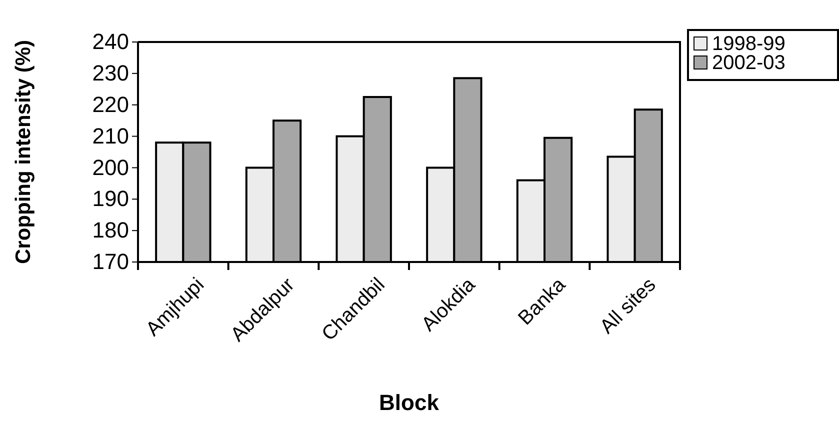  Describe the element at coordinates (110, 41) in the screenshot. I see `y-tick-label: 240` at that location.